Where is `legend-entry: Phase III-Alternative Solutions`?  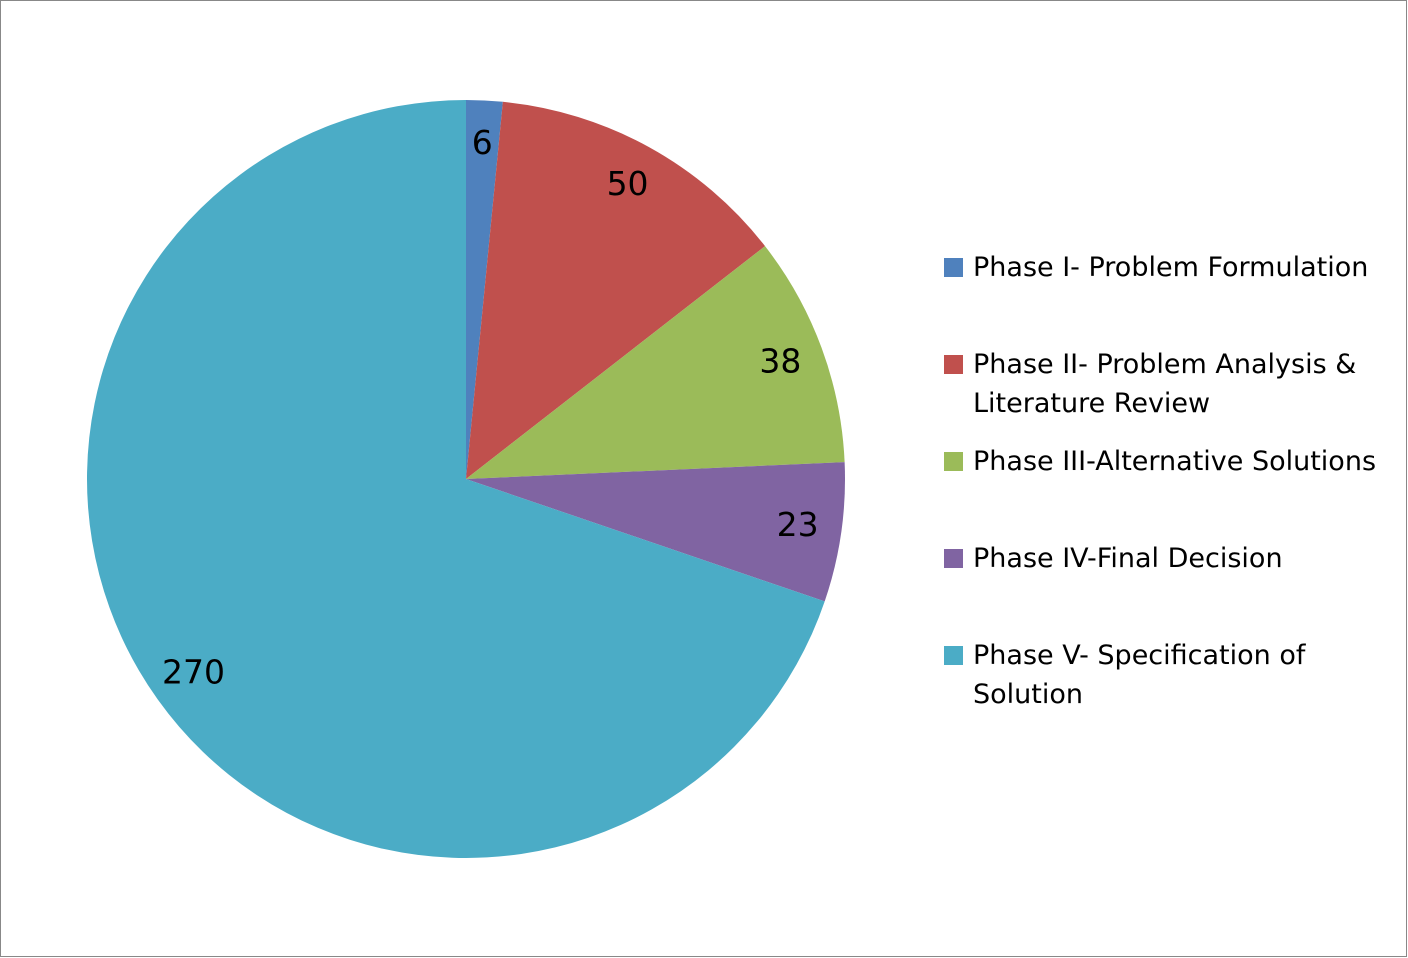 legend-entry: Phase III-Alternative Solutions is located at coordinates (1163, 461).